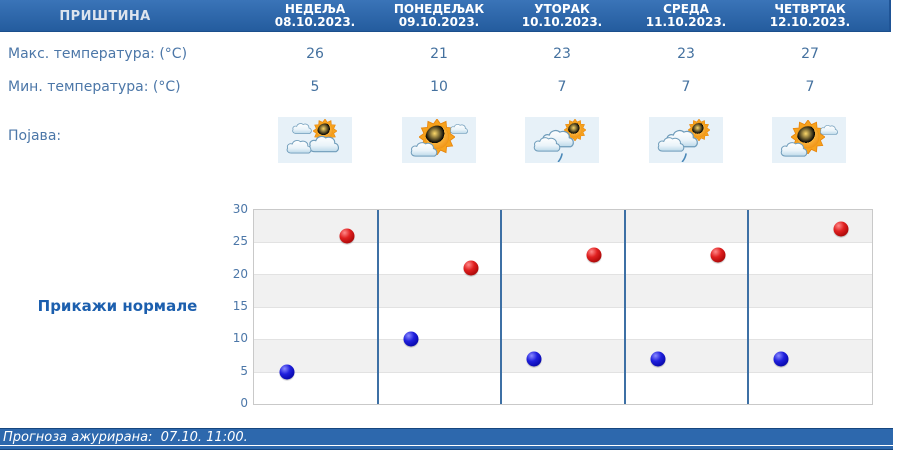  I want to click on footer-strip, so click(446, 448).